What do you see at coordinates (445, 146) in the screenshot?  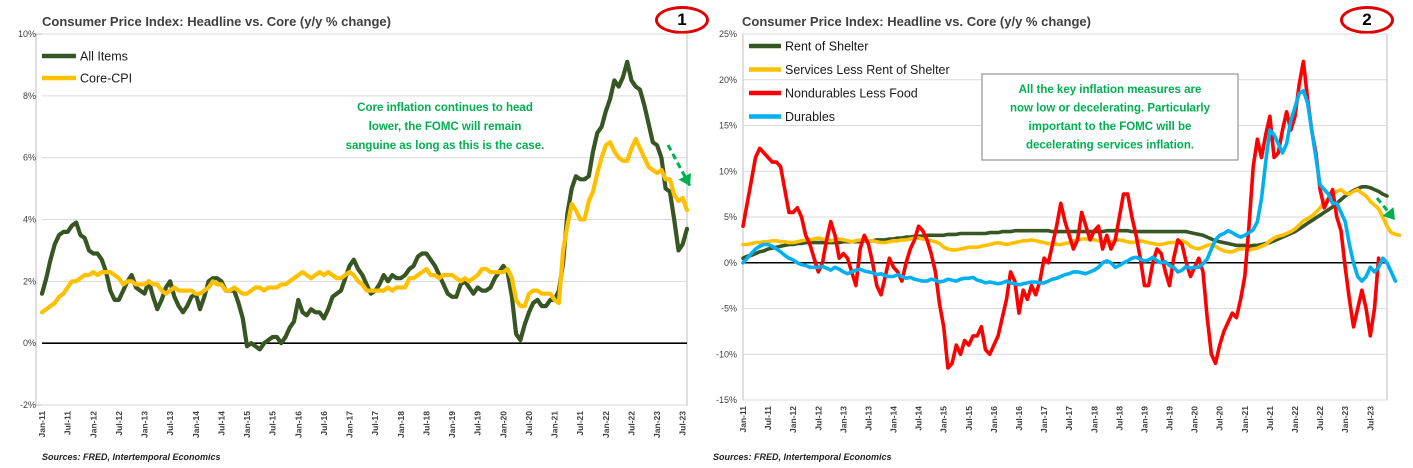 I see `annotation-text: sanguine as long as this is the case.` at bounding box center [445, 146].